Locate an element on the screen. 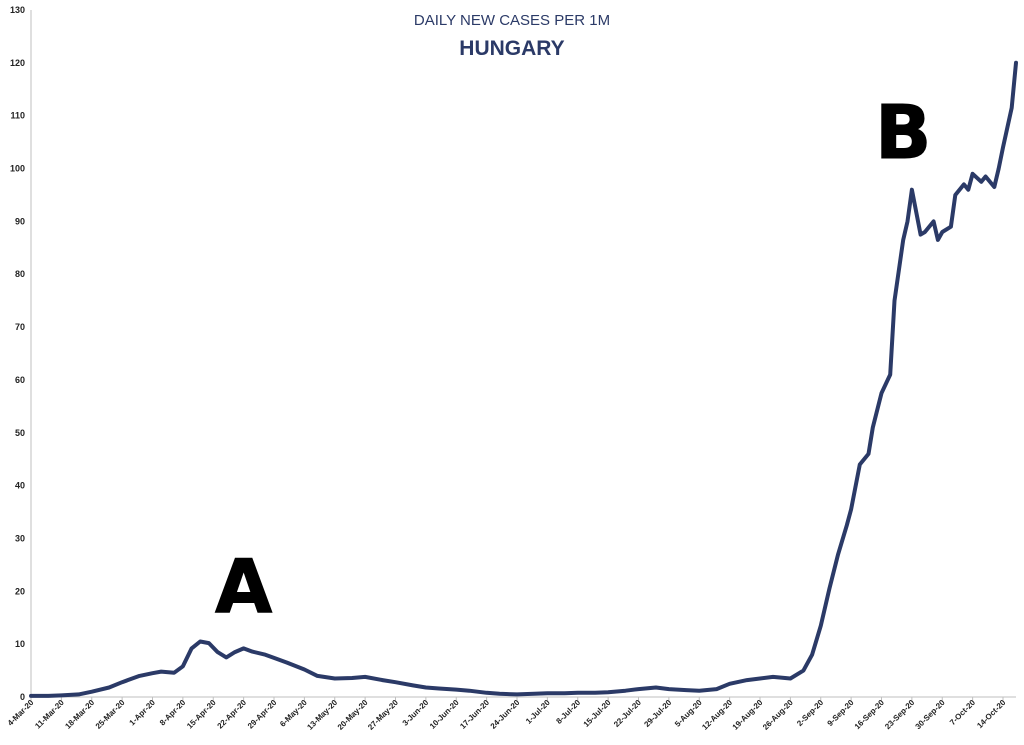 This screenshot has height=745, width=1024. x-tick-label: 24-Jun-20 is located at coordinates (505, 714).